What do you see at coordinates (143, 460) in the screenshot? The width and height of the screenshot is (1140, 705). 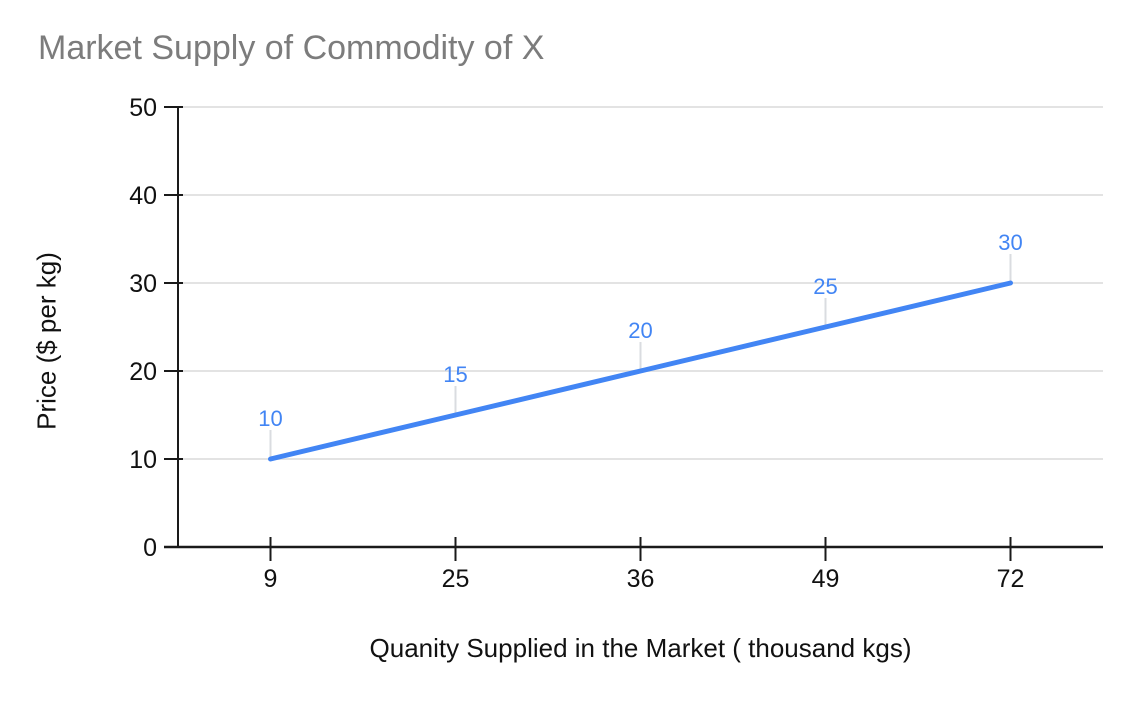 I see `y-tick-label: 10` at bounding box center [143, 460].